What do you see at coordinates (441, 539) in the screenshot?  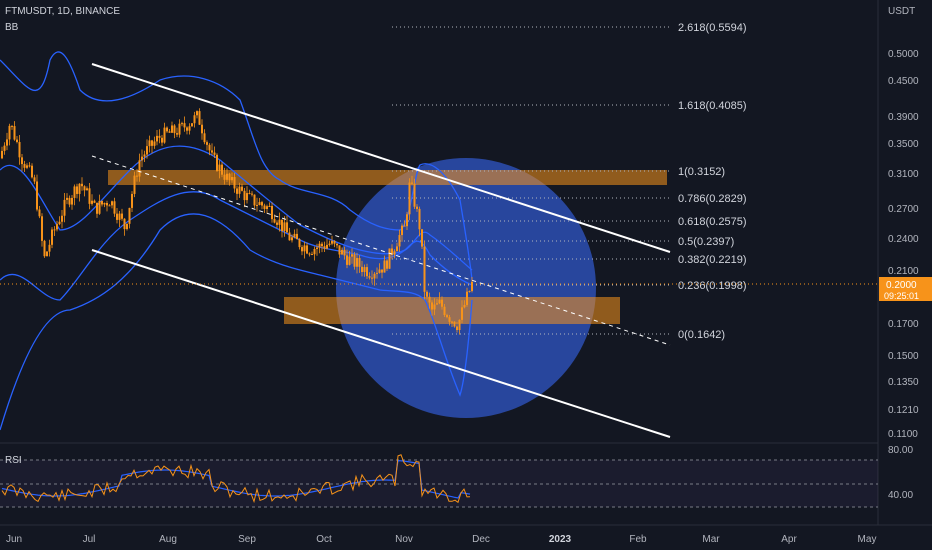 I see `time-axis: Jun Jul Aug Sep Oct Nov Dec 2023 Feb Mar Apr May` at bounding box center [441, 539].